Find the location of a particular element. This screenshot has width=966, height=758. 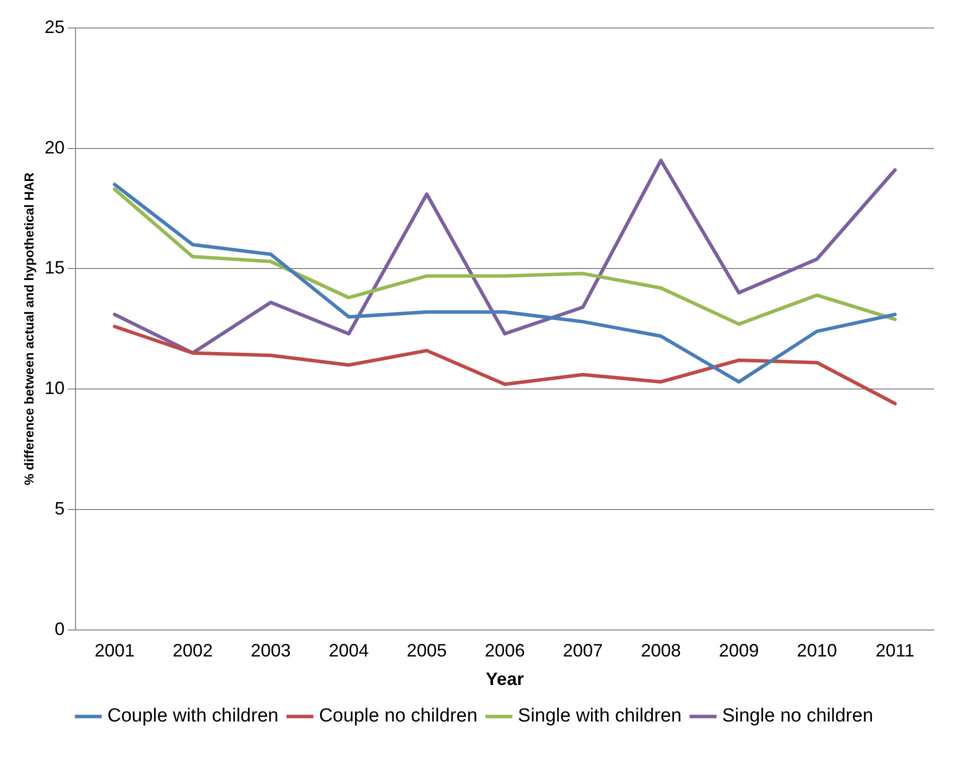

y-tick-label: 15 is located at coordinates (54, 268).